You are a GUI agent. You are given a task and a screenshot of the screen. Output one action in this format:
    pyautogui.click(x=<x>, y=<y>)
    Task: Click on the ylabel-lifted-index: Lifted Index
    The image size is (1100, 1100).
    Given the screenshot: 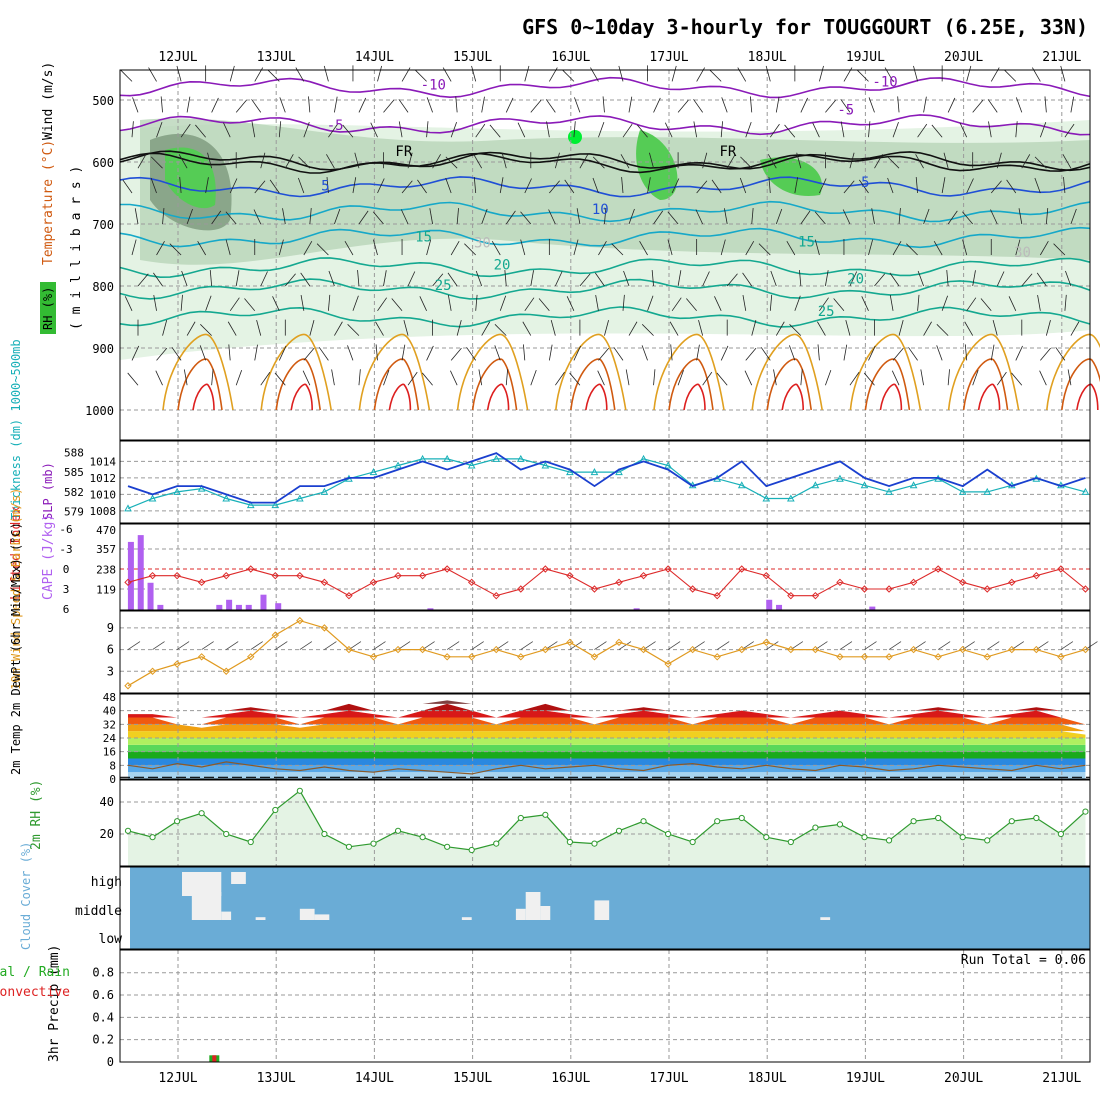 What is the action you would take?
    pyautogui.click(x=16, y=553)
    